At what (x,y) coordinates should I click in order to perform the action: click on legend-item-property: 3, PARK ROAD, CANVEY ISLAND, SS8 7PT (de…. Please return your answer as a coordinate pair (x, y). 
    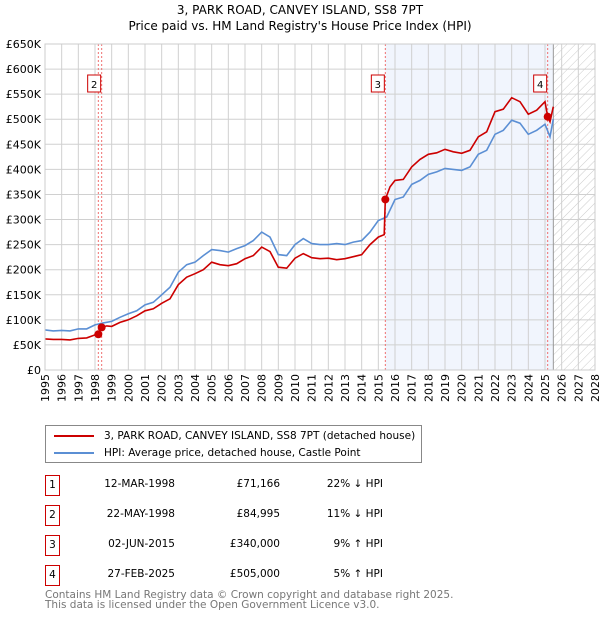
    Looking at the image, I should click on (234, 436).